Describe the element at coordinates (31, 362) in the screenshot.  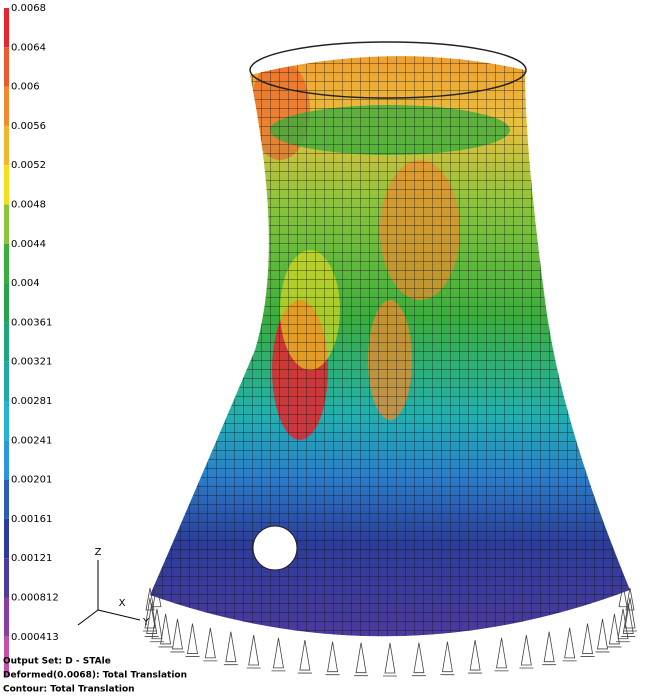
I see `legend-label: 0.00321` at that location.